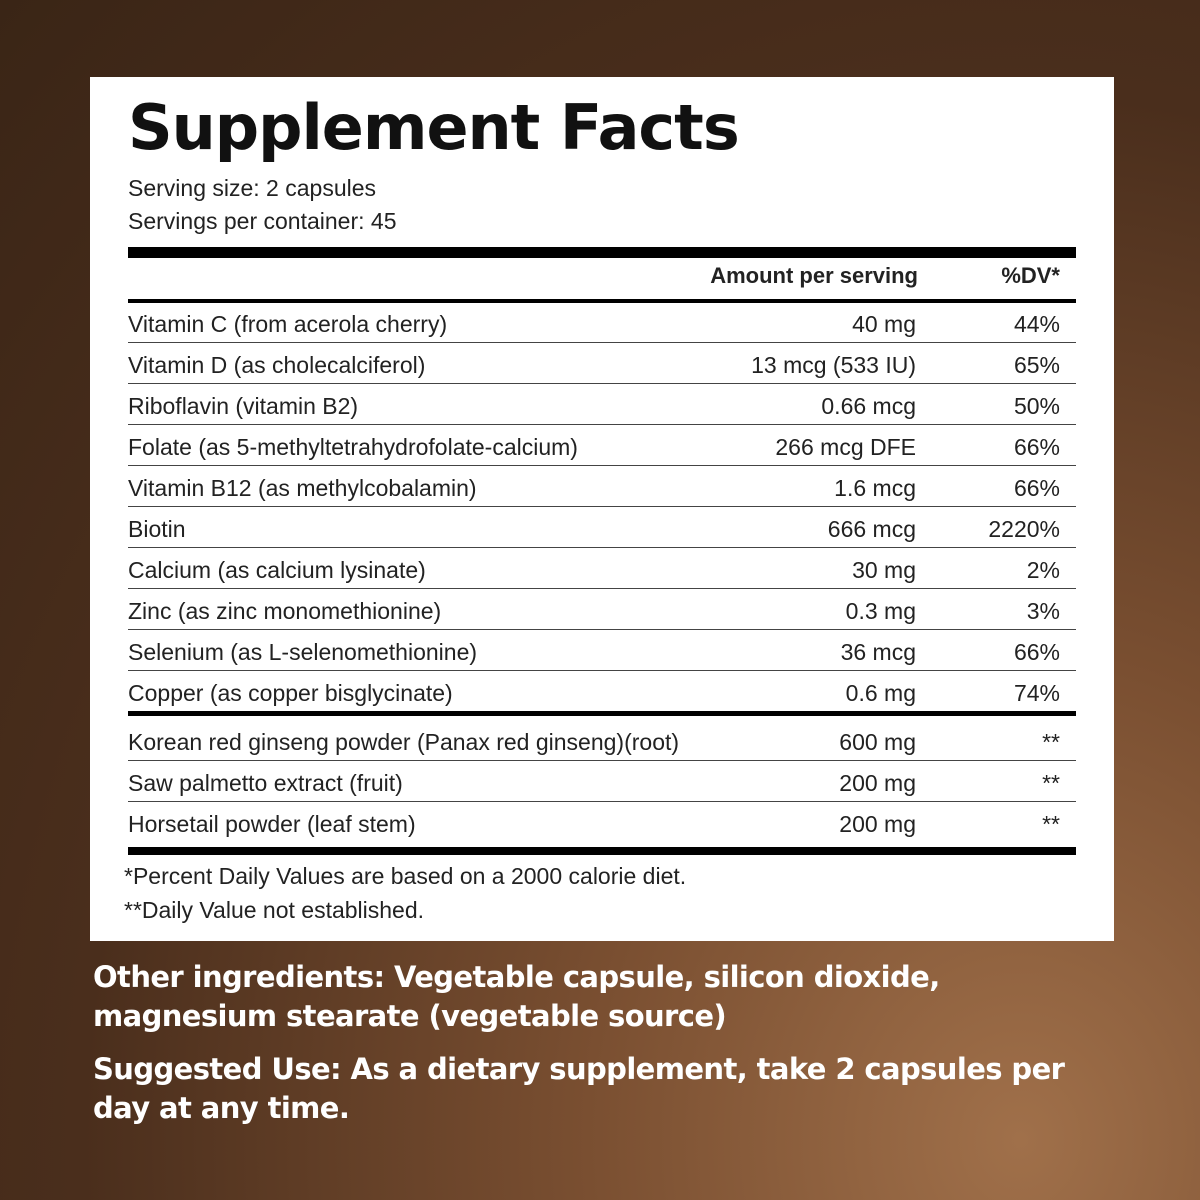 Image resolution: width=1200 pixels, height=1200 pixels. Describe the element at coordinates (265, 783) in the screenshot. I see `botanical-name: Saw palmetto extract (fruit)` at that location.